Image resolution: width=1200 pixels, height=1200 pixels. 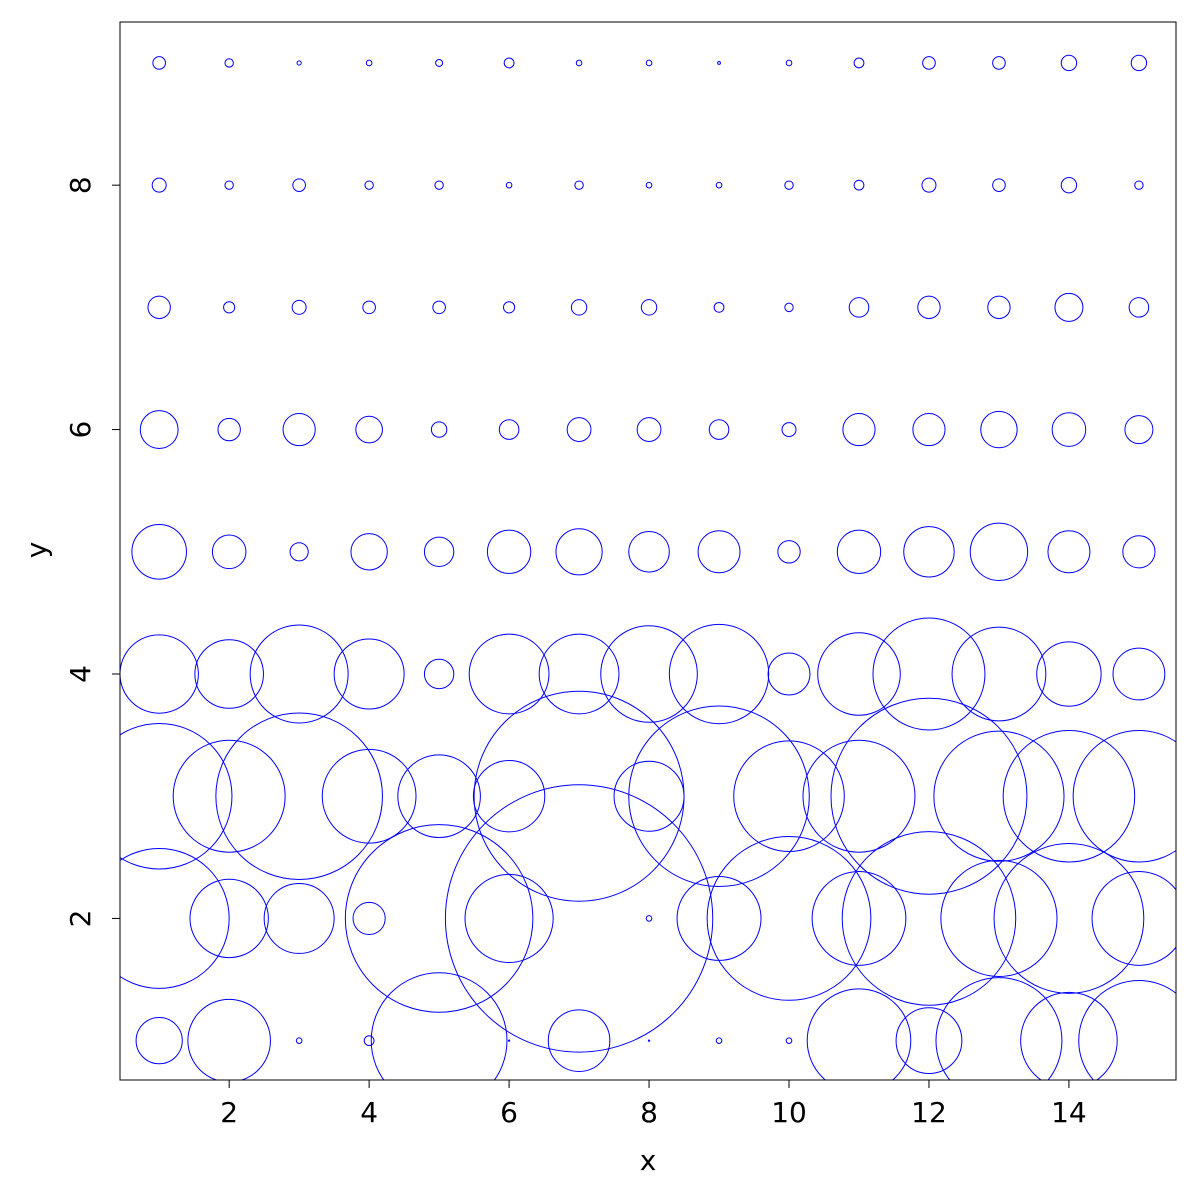 What do you see at coordinates (80, 674) in the screenshot?
I see `y-tick-label: 4` at bounding box center [80, 674].